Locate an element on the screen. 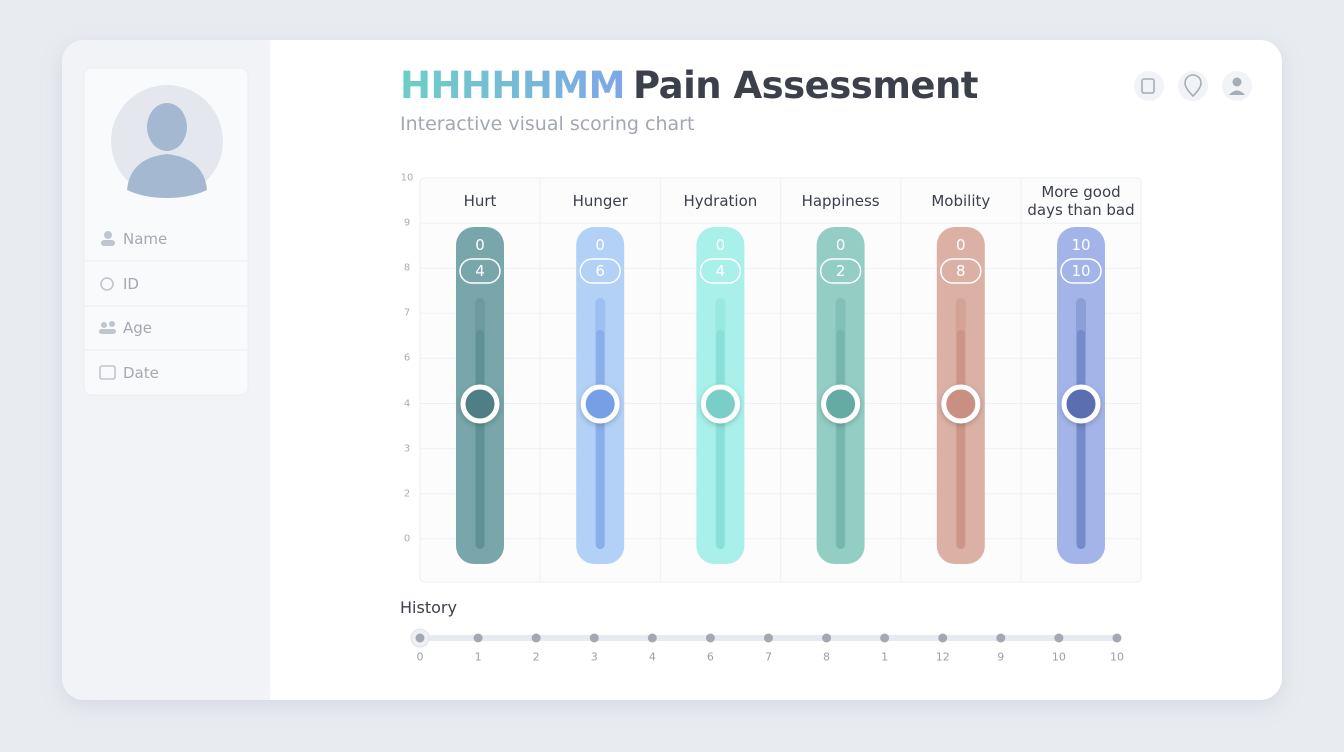  column-label: Hunger is located at coordinates (600, 201).